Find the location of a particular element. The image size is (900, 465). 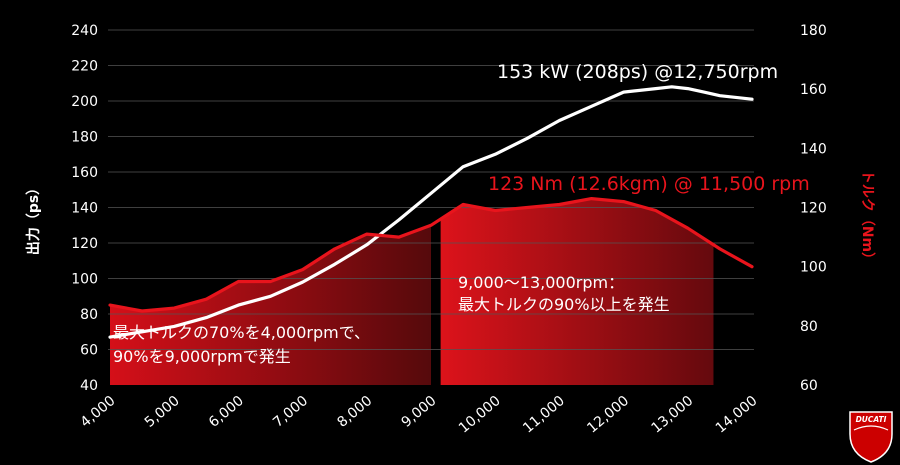

power-peak-label: 153 kW (208ps) @12,750rpm is located at coordinates (637, 72).